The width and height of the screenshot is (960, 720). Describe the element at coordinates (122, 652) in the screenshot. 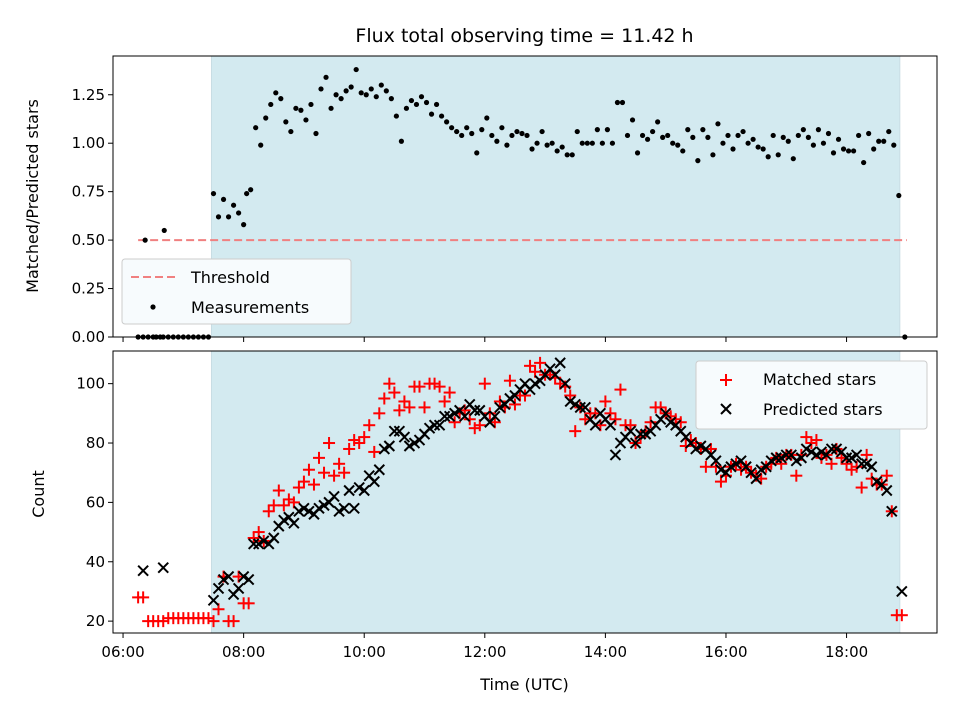

I see `x-tick-label: 06:00` at that location.